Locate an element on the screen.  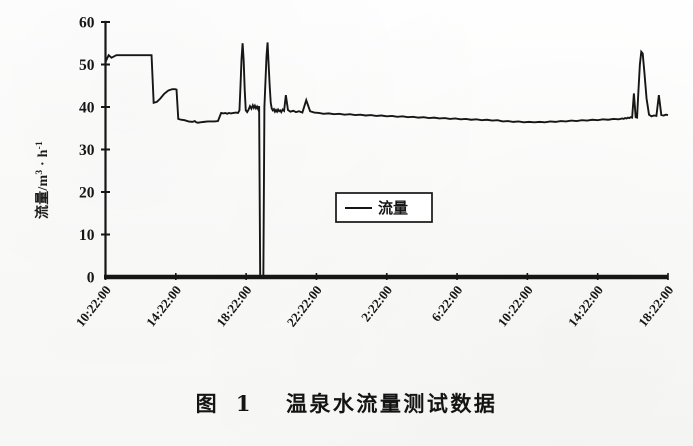
legend: 流量 is located at coordinates (384, 207).